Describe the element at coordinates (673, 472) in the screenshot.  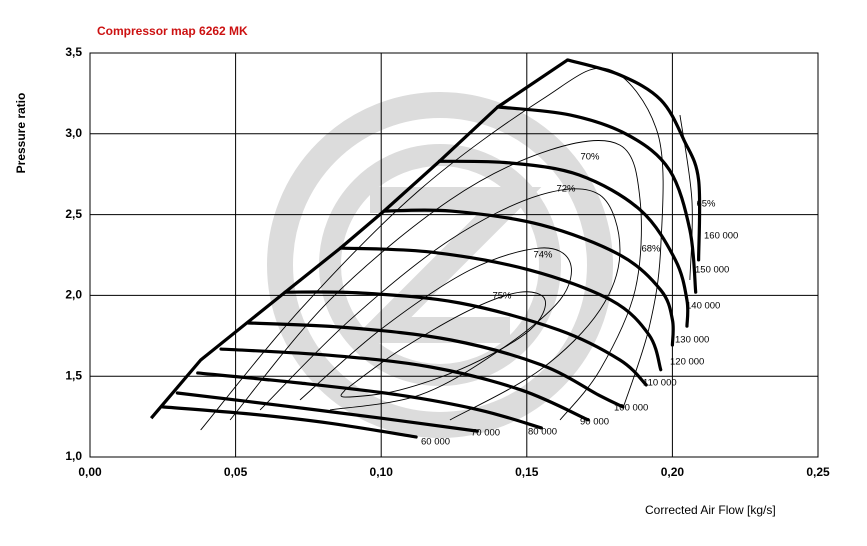
I see `x-tick-label: 0,20` at that location.